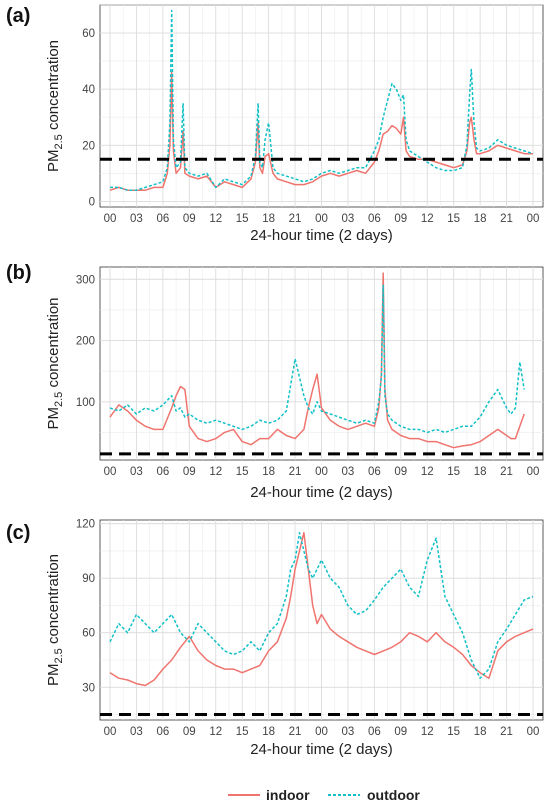 Image resolution: width=550 pixels, height=803 pixels. I want to click on y-tick-label: 20, so click(88, 146).